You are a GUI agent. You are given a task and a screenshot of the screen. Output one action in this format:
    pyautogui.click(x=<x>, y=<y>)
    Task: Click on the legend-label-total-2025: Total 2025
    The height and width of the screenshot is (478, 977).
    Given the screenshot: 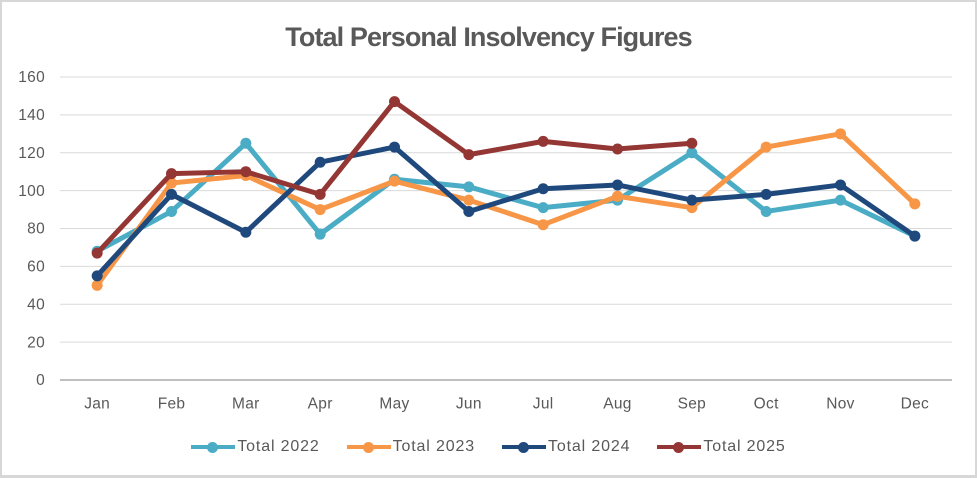 What is the action you would take?
    pyautogui.click(x=744, y=446)
    